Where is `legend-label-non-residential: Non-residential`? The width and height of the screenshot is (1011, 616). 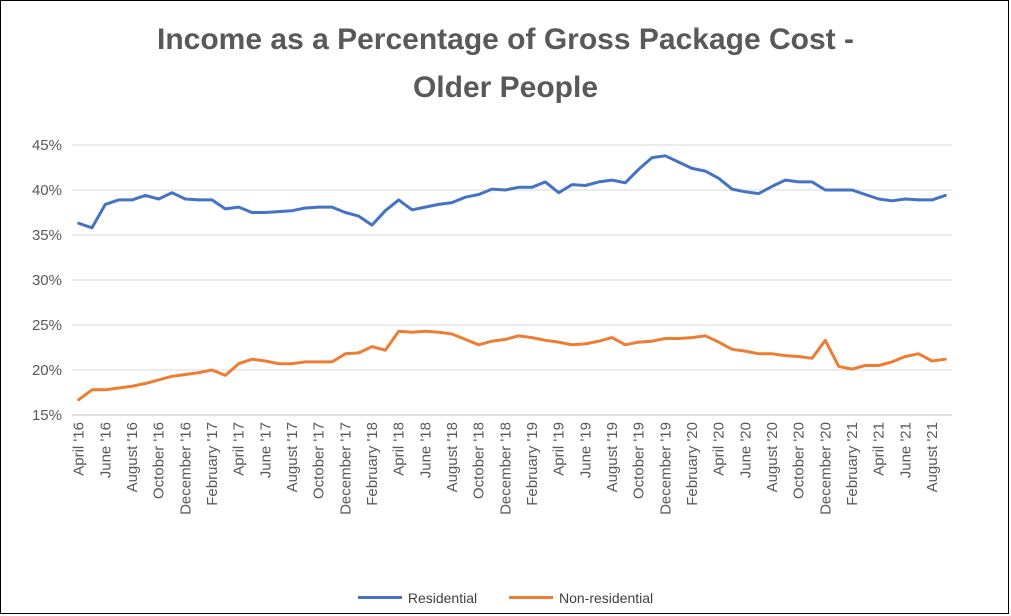
legend-label-non-residential: Non-residential is located at coordinates (606, 597).